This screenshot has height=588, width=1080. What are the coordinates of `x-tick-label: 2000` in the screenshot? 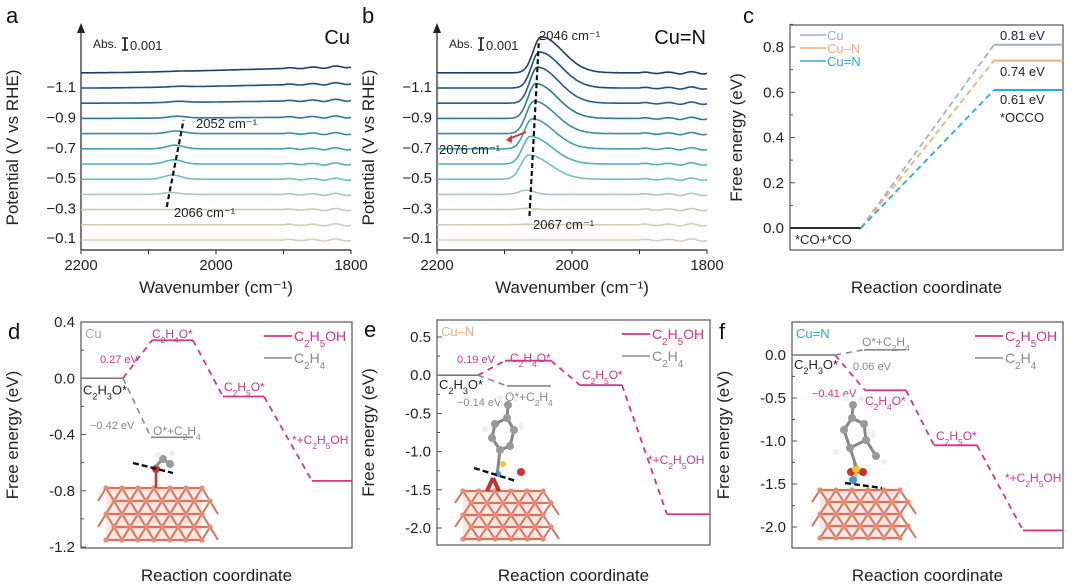 It's located at (571, 265).